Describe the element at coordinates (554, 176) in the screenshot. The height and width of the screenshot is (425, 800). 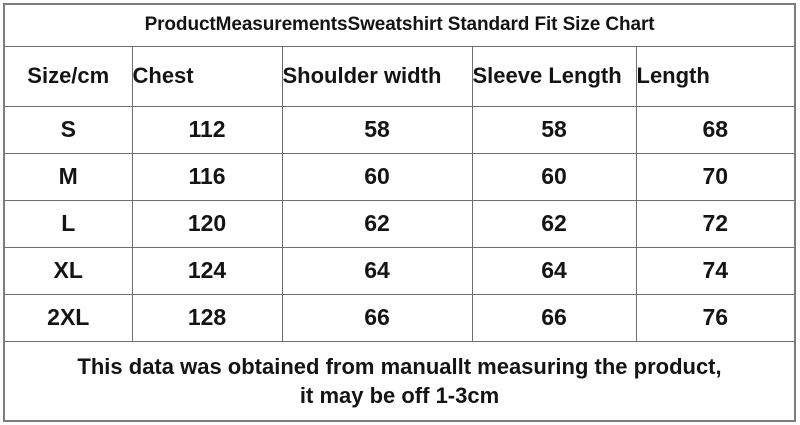
I see `cell-sleeve-length: 60` at that location.